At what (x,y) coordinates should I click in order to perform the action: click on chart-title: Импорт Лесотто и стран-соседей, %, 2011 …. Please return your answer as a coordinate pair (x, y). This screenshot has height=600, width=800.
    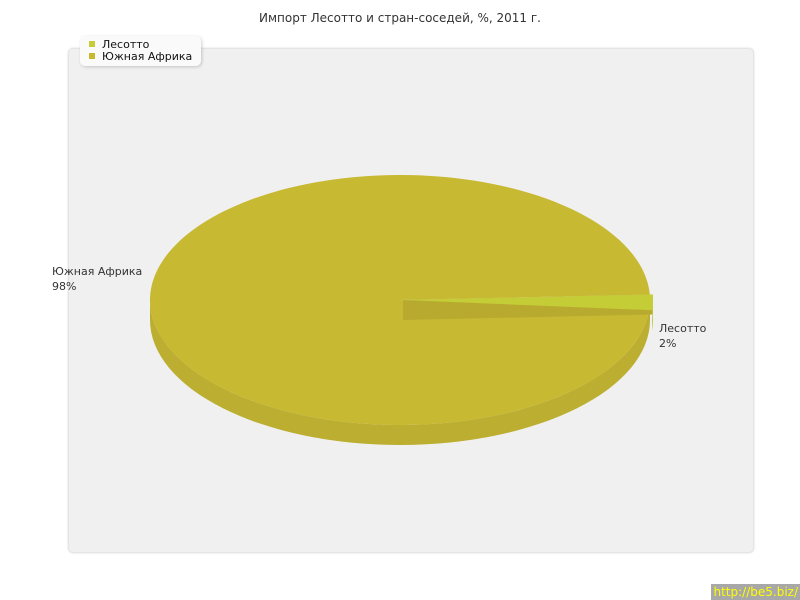
    Looking at the image, I should click on (400, 18).